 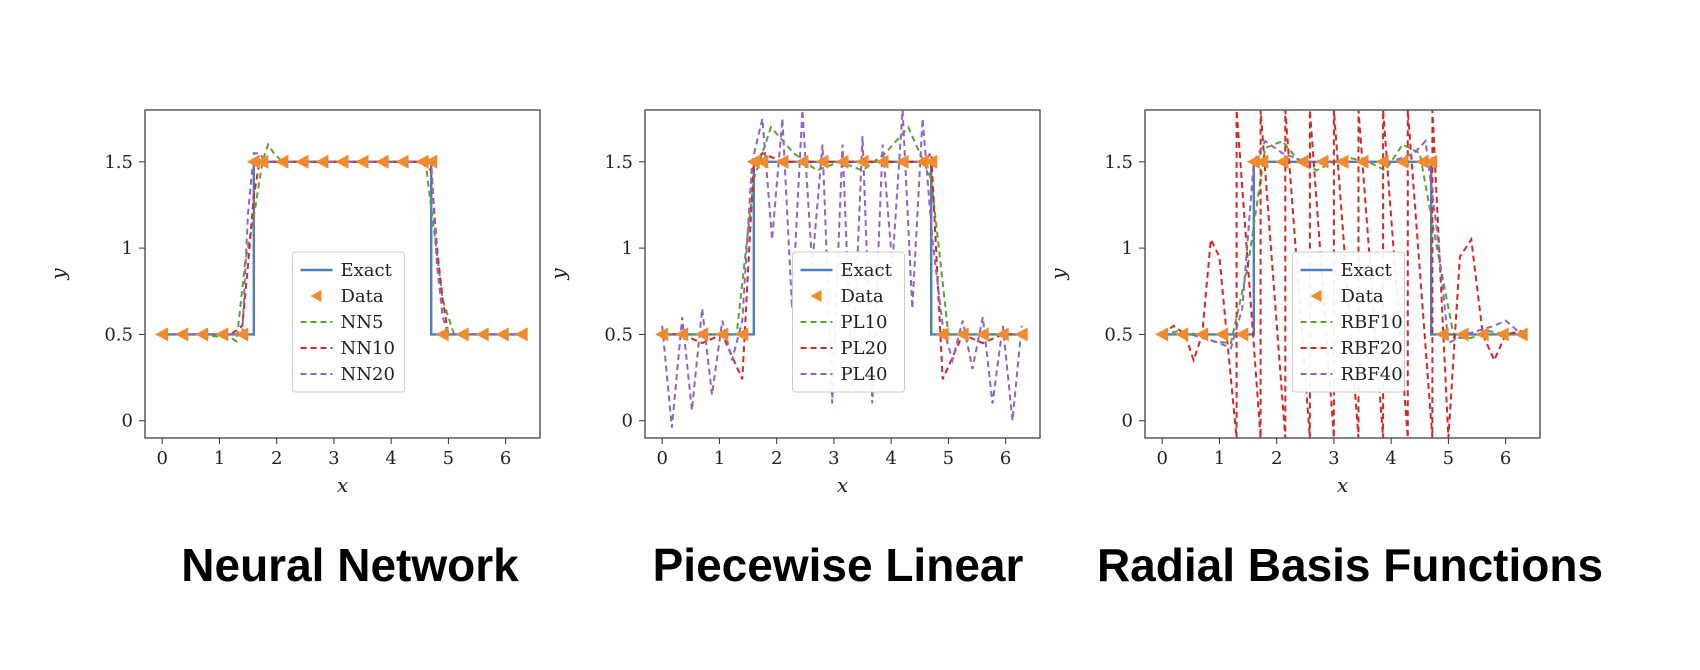 What do you see at coordinates (368, 374) in the screenshot?
I see `legend-item-nn20-label: NN20` at bounding box center [368, 374].